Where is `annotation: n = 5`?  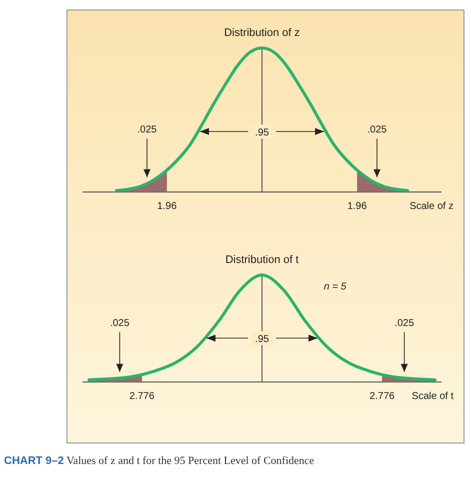 annotation: n = 5 is located at coordinates (335, 287).